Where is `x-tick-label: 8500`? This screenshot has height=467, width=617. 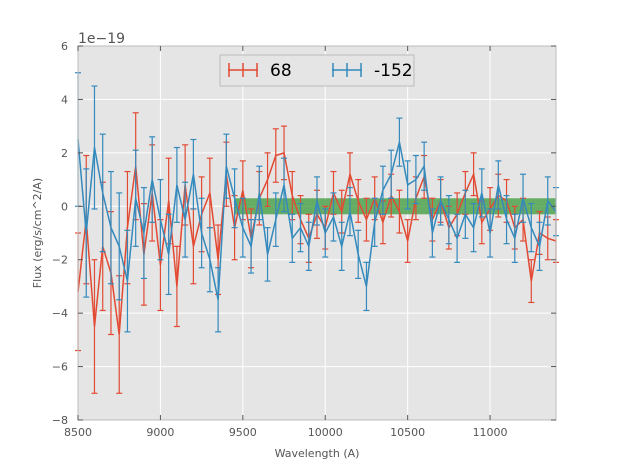 x-tick-label: 8500 is located at coordinates (78, 432).